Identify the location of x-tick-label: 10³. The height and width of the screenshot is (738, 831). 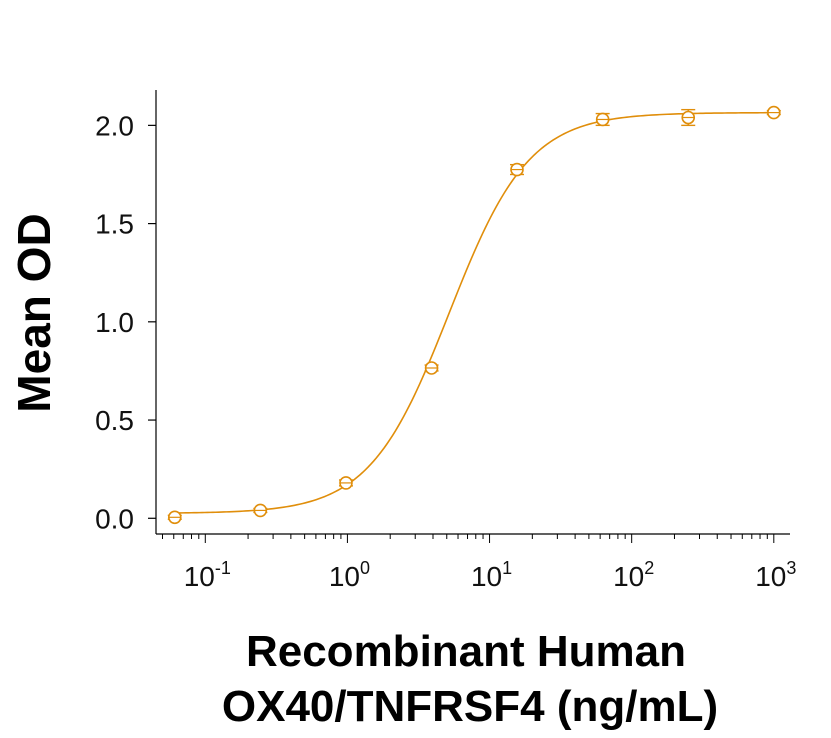
(775, 575).